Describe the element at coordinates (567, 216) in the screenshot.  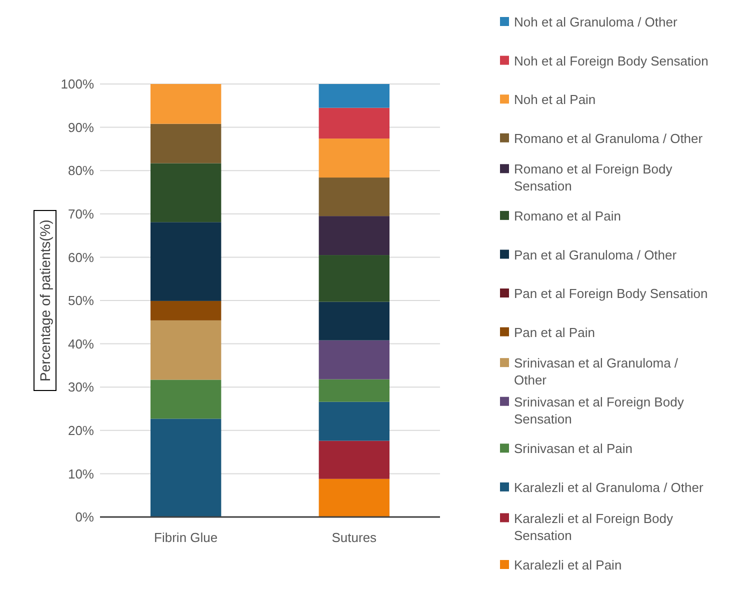
I see `legend-label: Romano et al Pain` at that location.